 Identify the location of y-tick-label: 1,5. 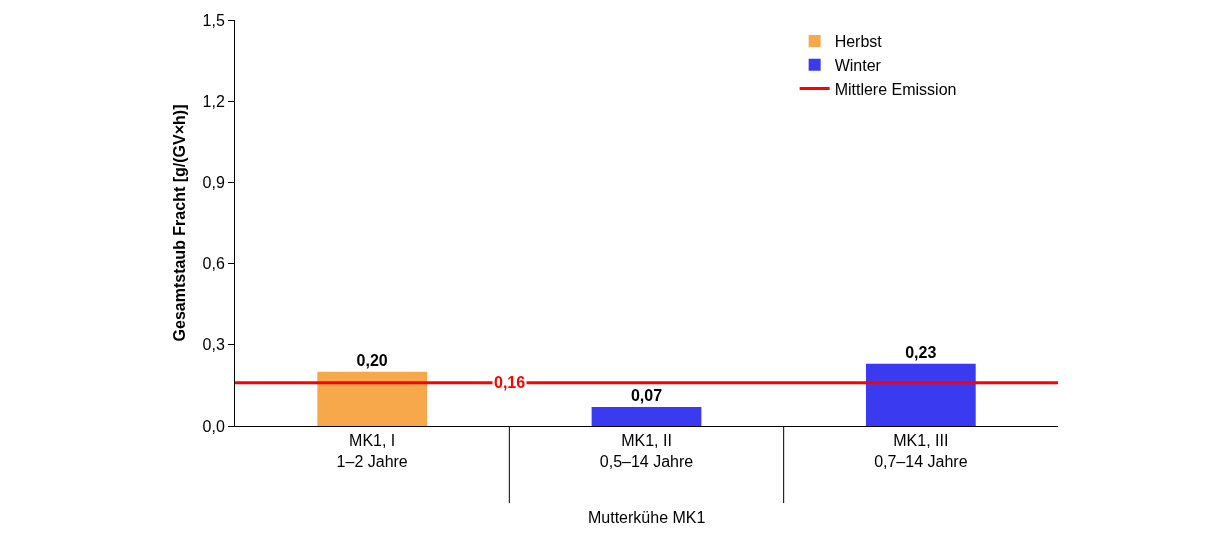
(213, 20).